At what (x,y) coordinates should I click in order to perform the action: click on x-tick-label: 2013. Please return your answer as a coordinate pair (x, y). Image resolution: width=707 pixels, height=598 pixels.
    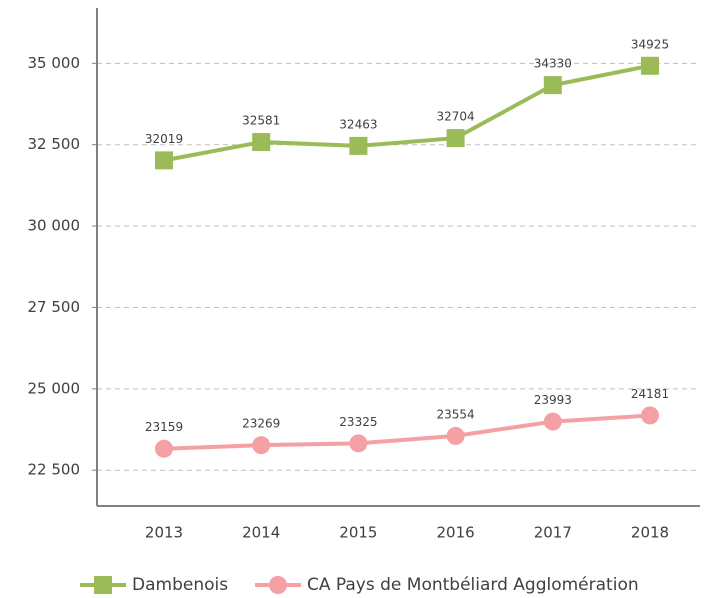
    Looking at the image, I should click on (164, 533).